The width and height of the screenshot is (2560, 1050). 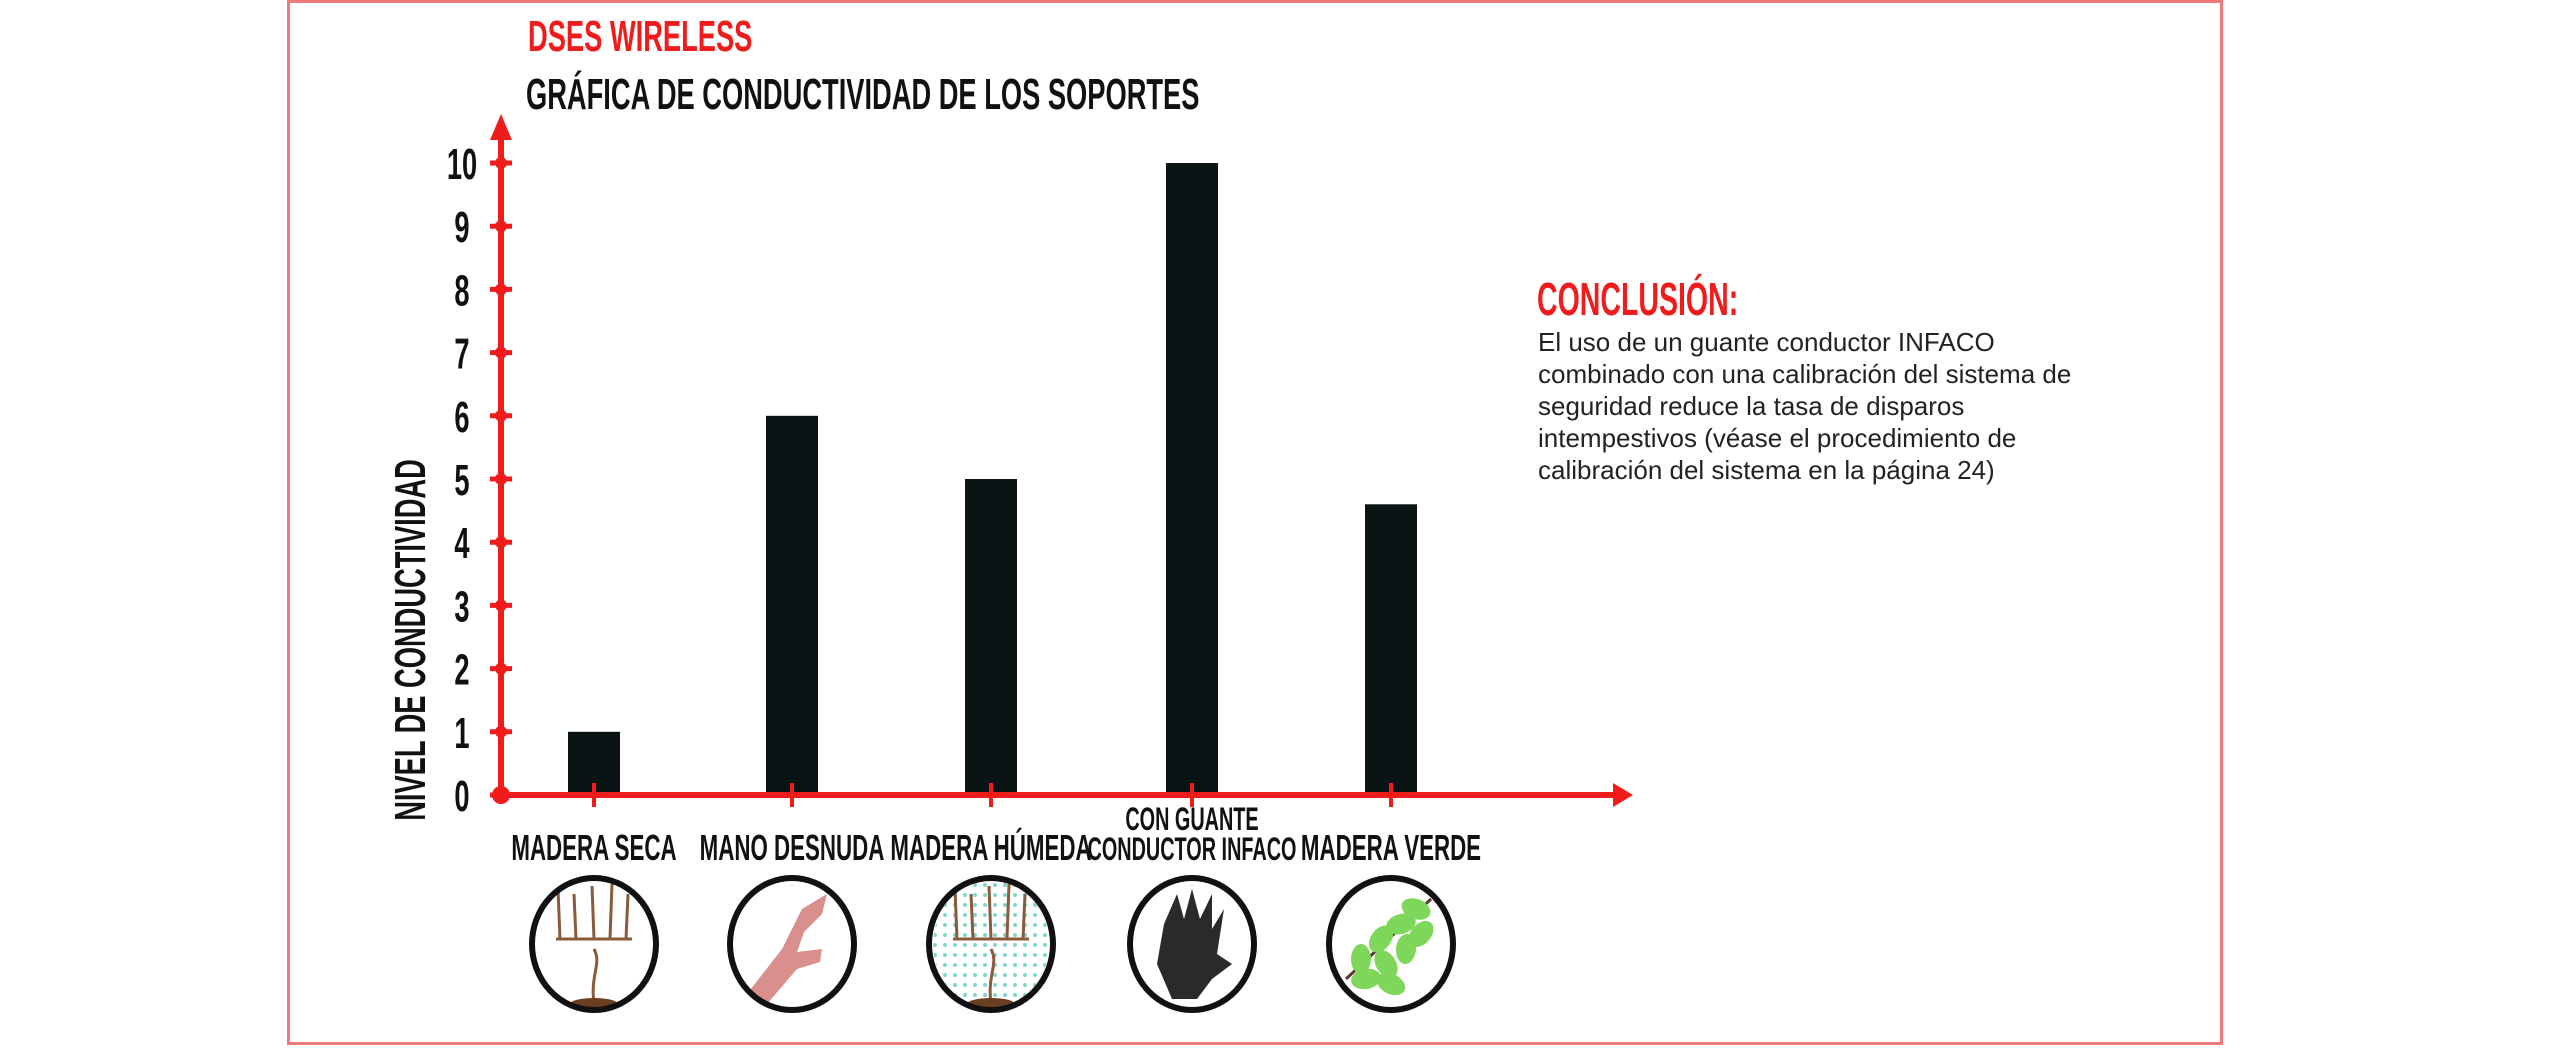 What do you see at coordinates (462, 543) in the screenshot?
I see `y-tick-label-4: 4` at bounding box center [462, 543].